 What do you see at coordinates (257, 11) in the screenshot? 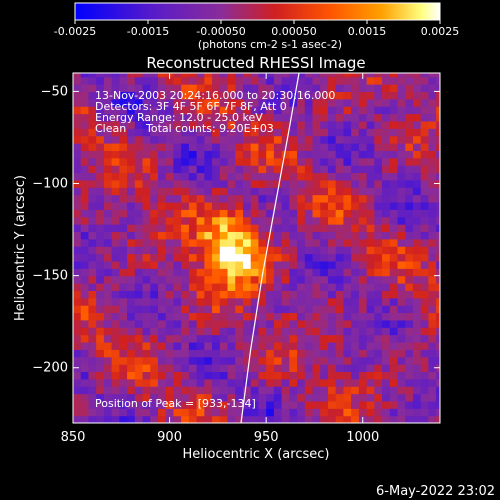
I see `colorbar` at bounding box center [257, 11].